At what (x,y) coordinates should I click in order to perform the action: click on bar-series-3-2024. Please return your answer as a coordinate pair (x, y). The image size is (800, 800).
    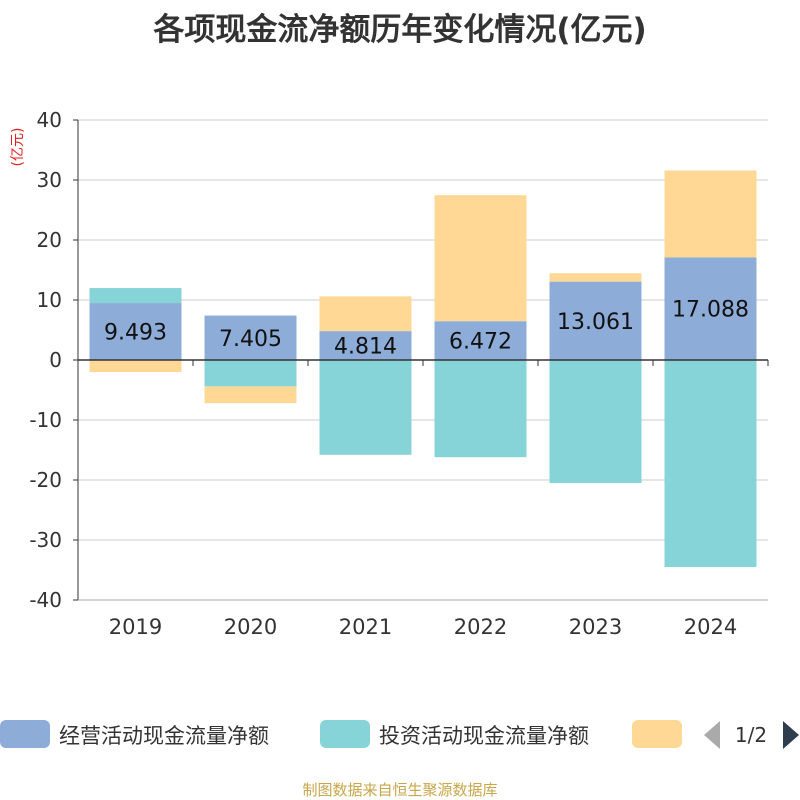
    Looking at the image, I should click on (710, 214).